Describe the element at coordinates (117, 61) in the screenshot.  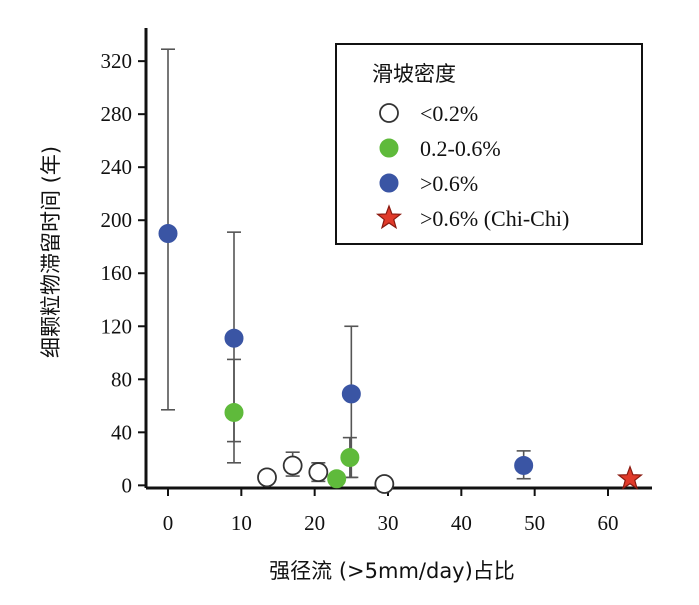
I see `y-tick-label: 320` at that location.